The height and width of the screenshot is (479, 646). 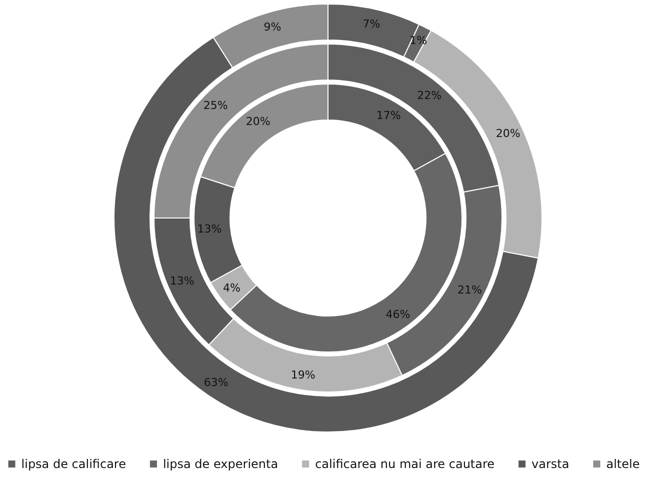 What do you see at coordinates (273, 27) in the screenshot?
I see `data-label: 9%` at bounding box center [273, 27].